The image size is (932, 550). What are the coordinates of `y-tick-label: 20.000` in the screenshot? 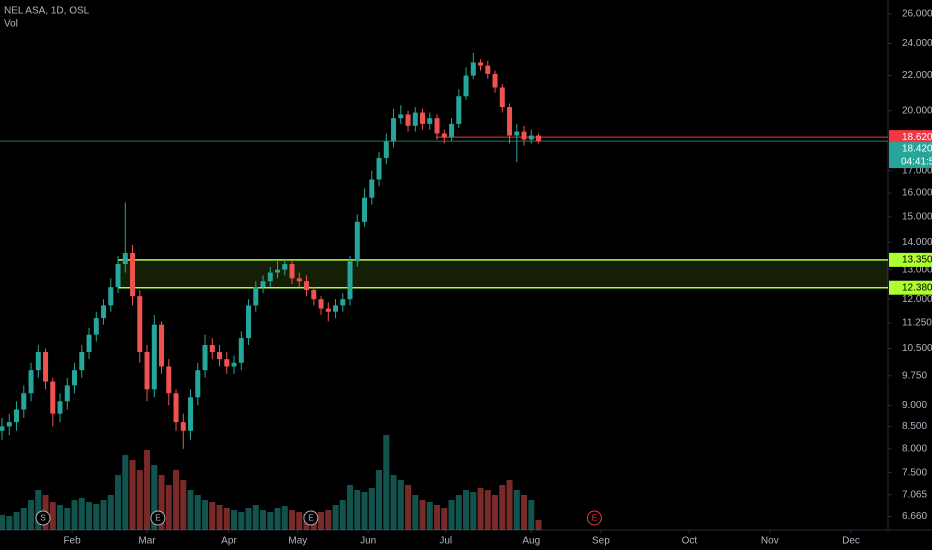 It's located at (917, 110).